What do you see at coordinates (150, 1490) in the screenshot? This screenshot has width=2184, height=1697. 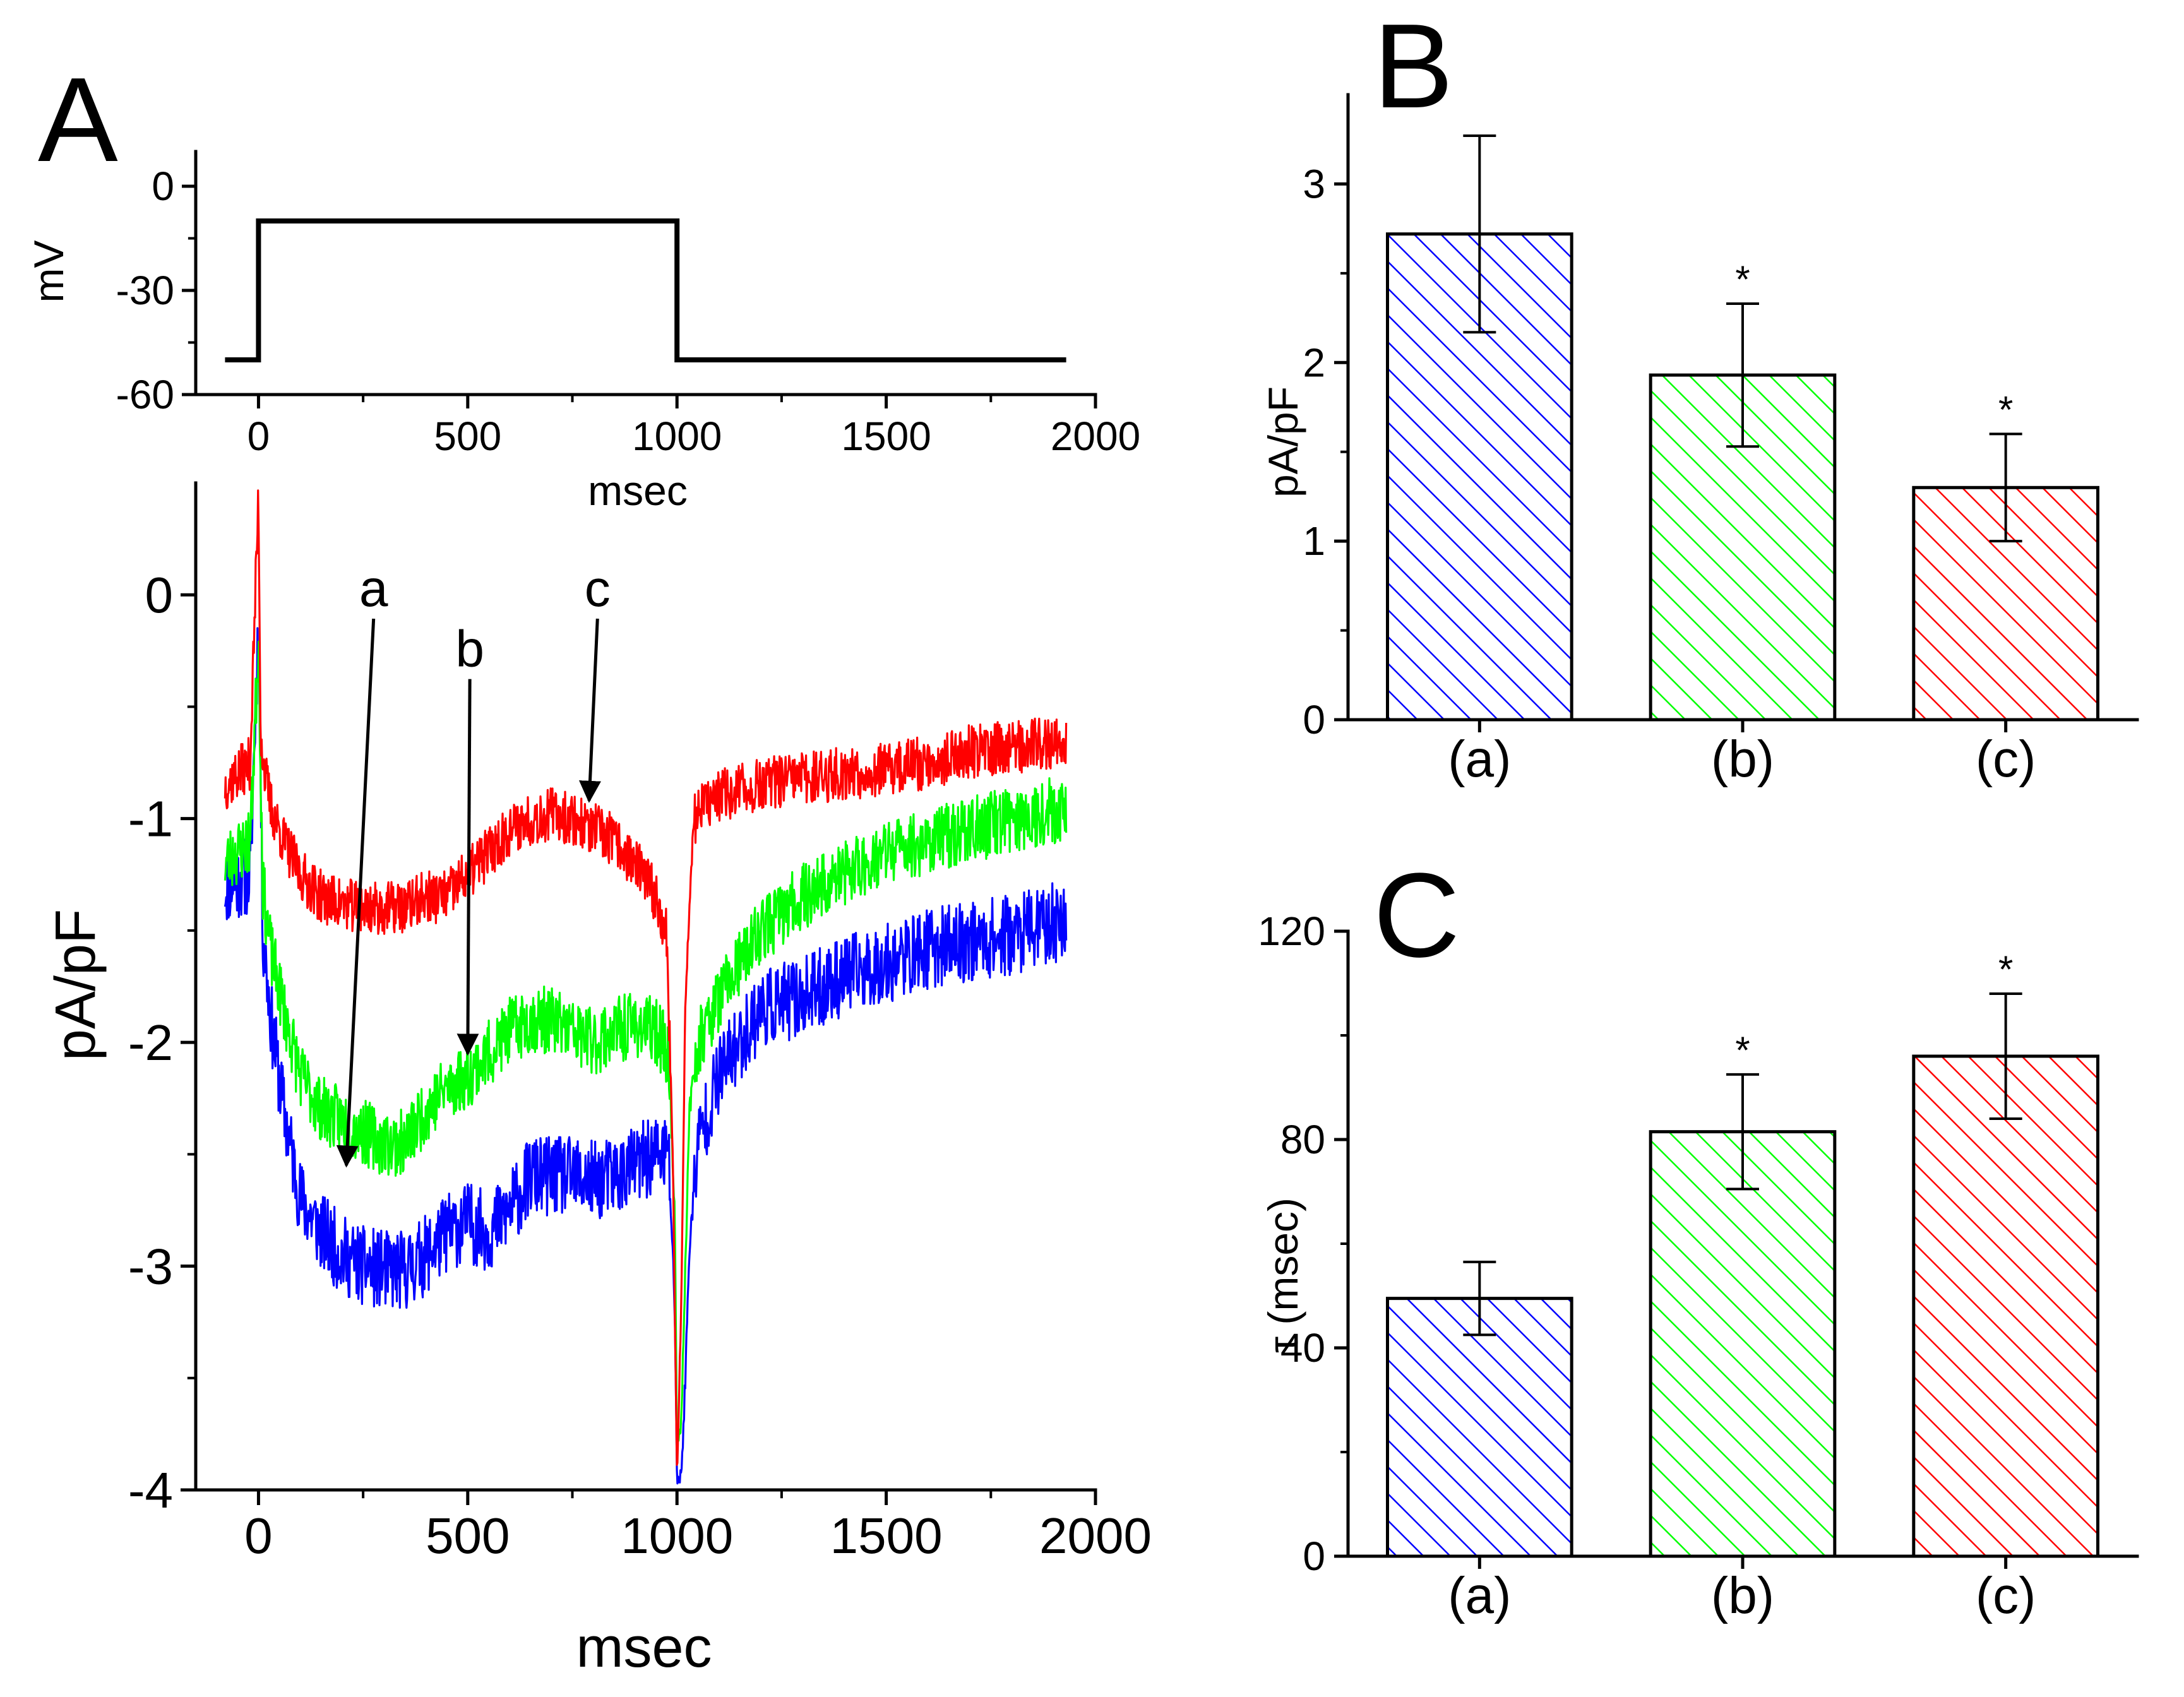 I see `y-tick-label: -4` at bounding box center [150, 1490].